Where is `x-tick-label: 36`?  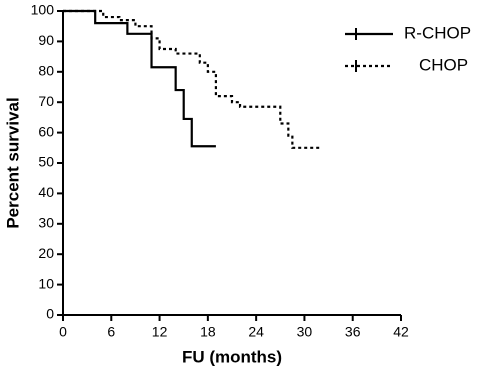
x-tick-label: 36 is located at coordinates (353, 332).